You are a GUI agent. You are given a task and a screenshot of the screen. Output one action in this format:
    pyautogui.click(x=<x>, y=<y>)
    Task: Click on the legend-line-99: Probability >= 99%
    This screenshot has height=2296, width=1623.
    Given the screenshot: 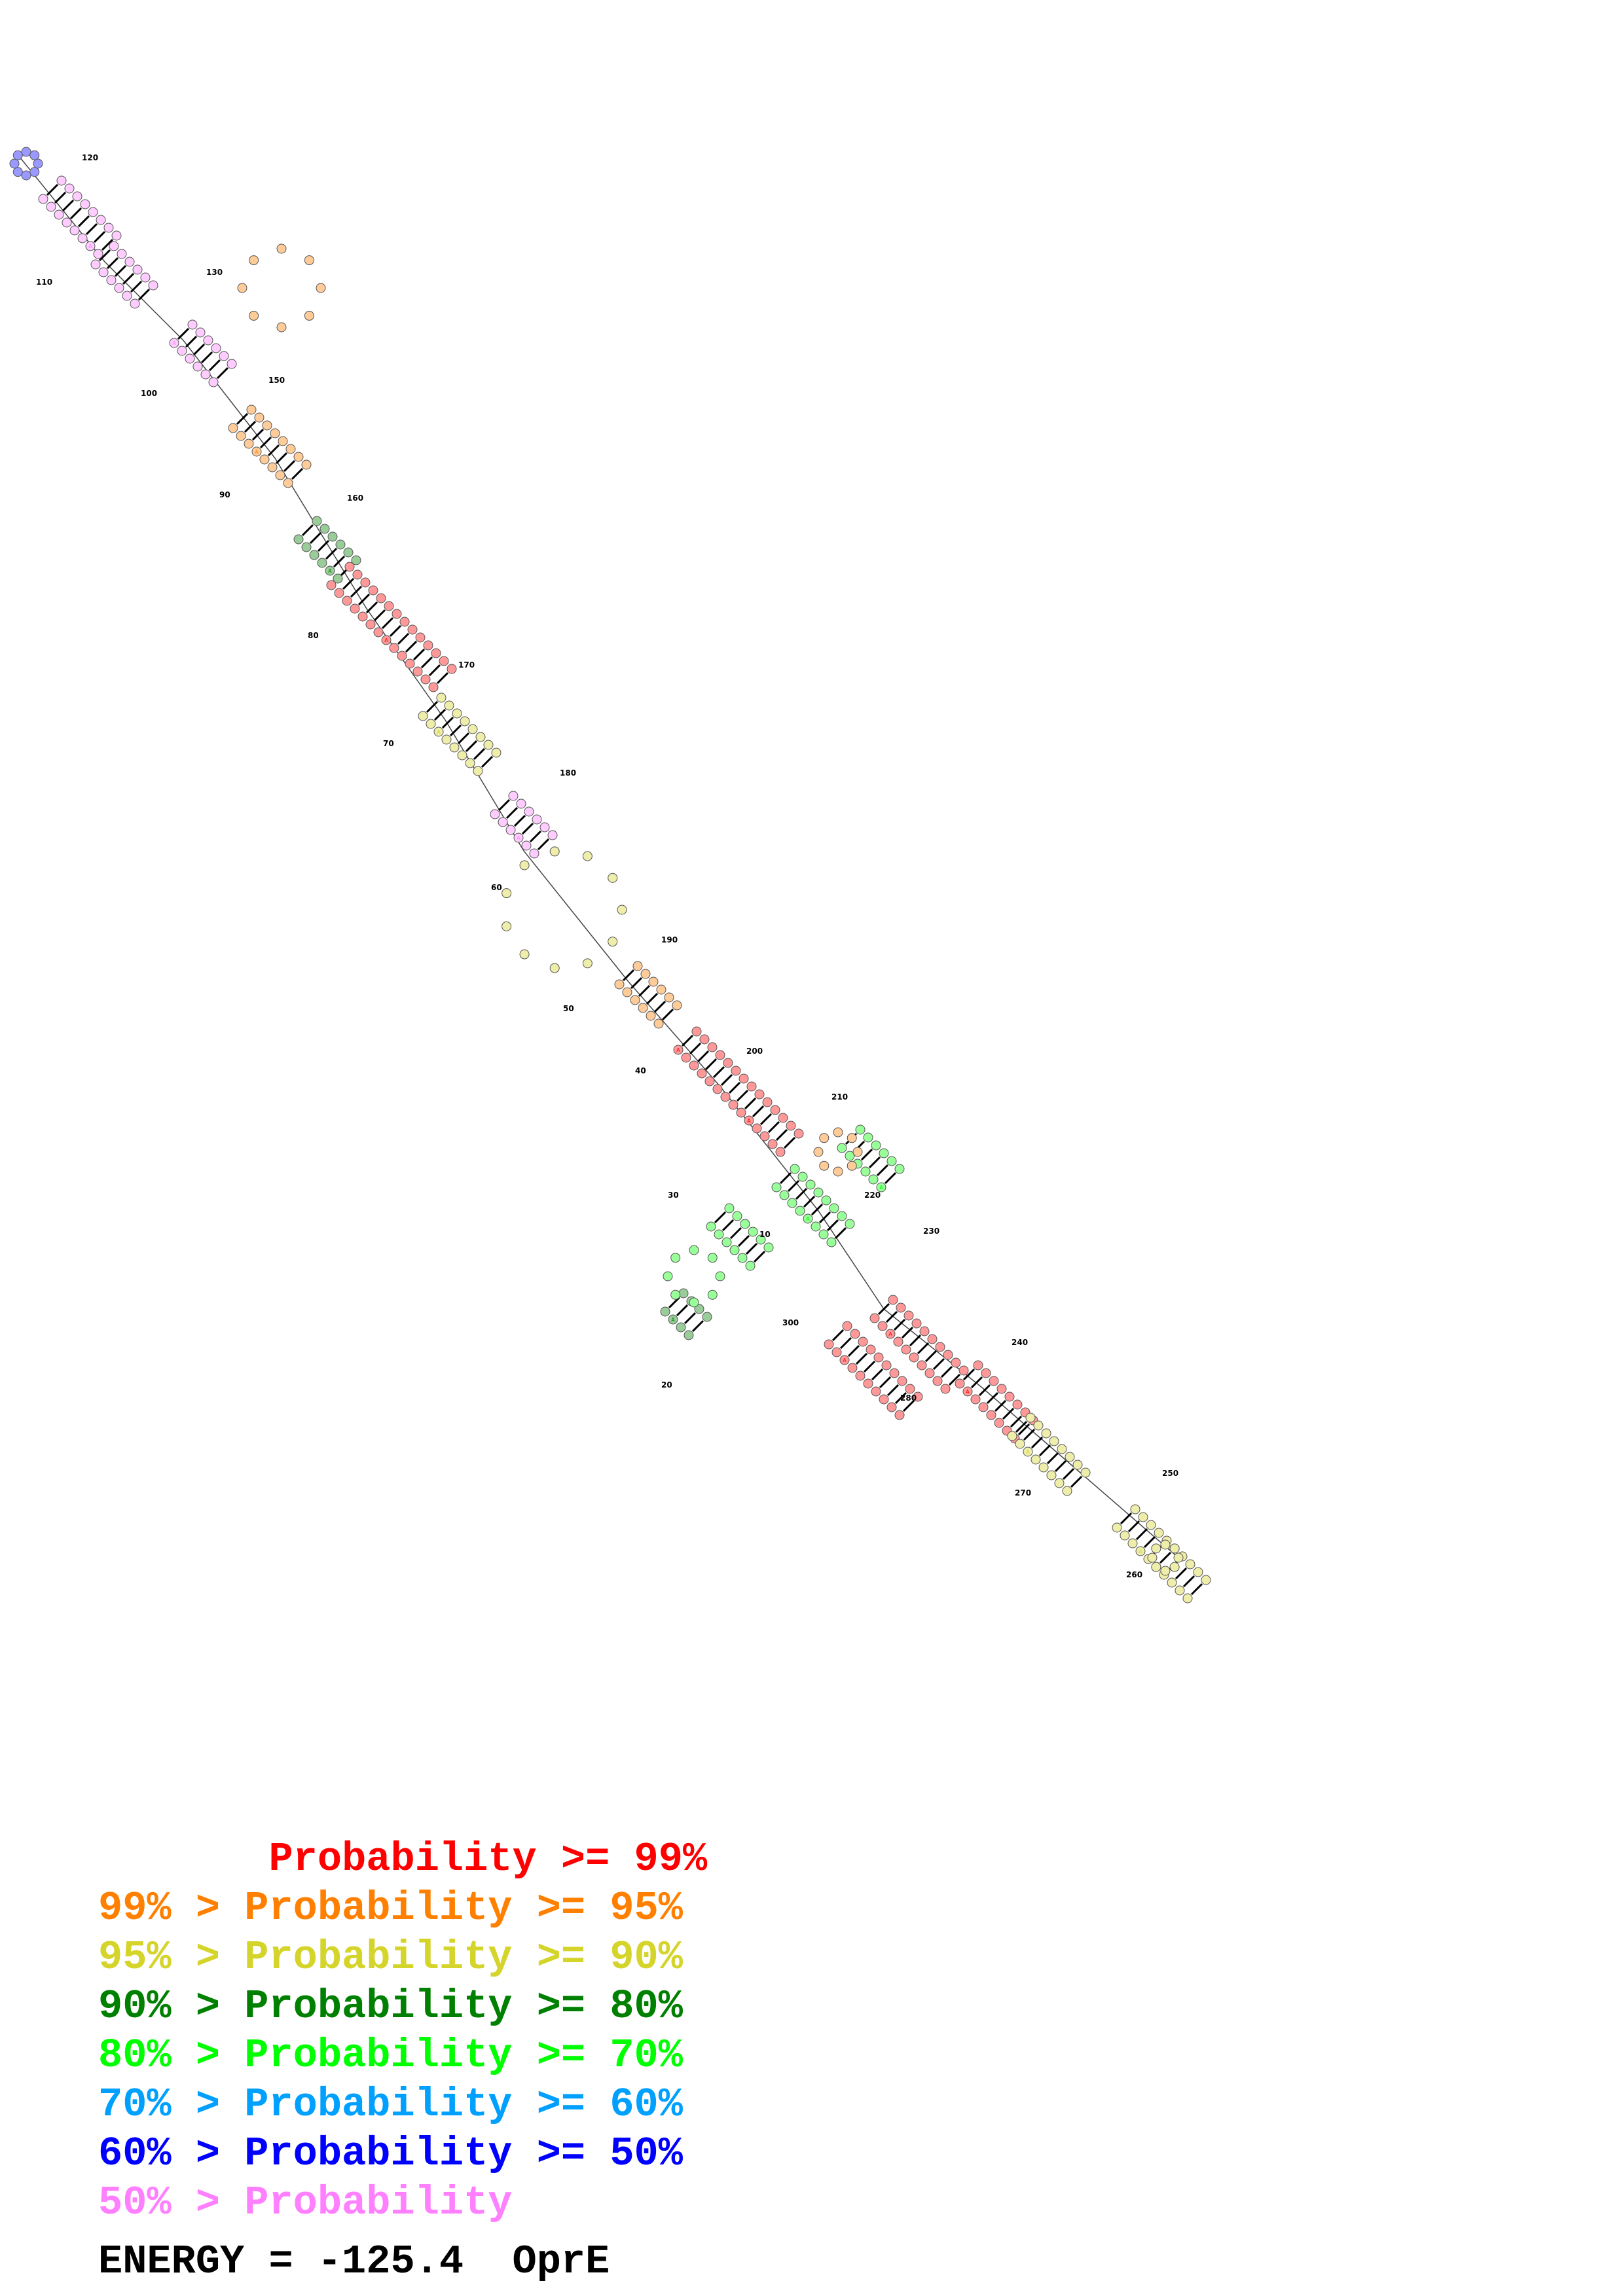 What is the action you would take?
    pyautogui.click(x=402, y=1859)
    